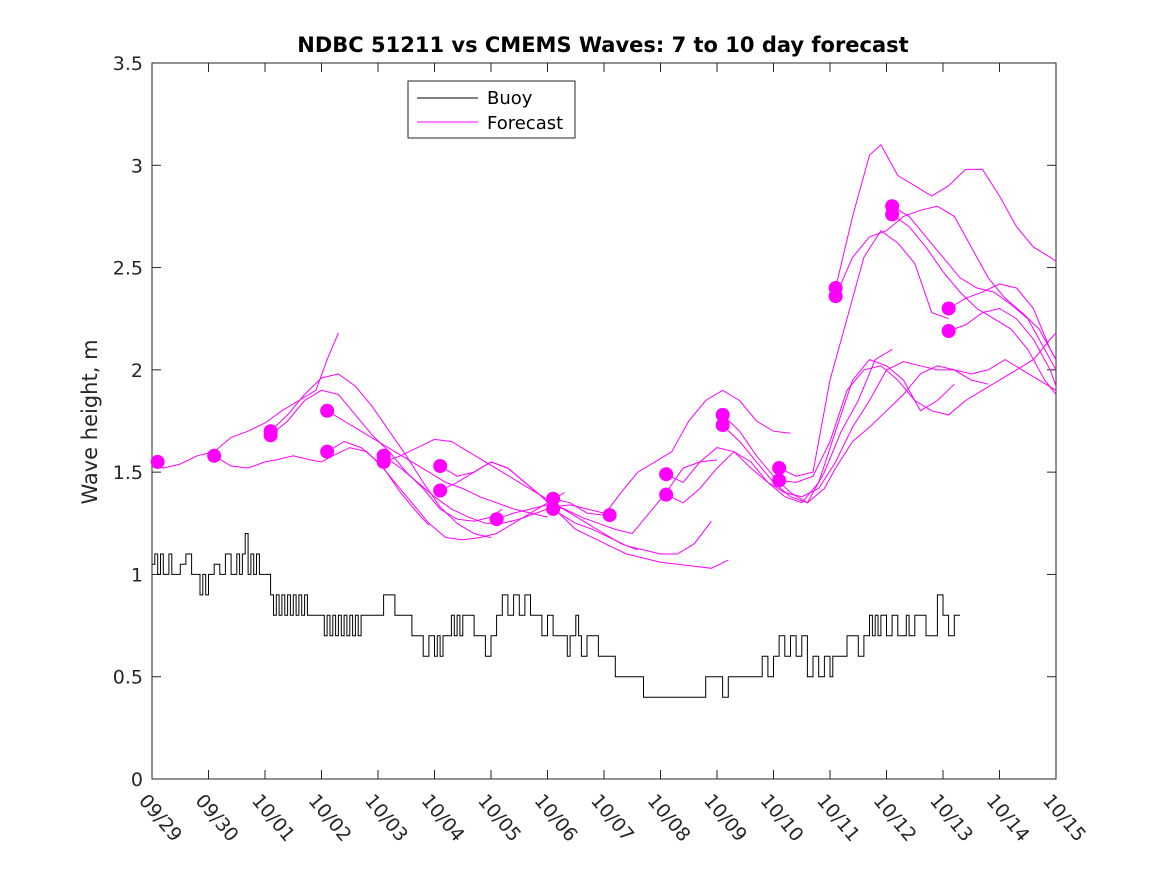 Image resolution: width=1167 pixels, height=875 pixels. What do you see at coordinates (90, 421) in the screenshot?
I see `y-axis-label: Wave height, m` at bounding box center [90, 421].